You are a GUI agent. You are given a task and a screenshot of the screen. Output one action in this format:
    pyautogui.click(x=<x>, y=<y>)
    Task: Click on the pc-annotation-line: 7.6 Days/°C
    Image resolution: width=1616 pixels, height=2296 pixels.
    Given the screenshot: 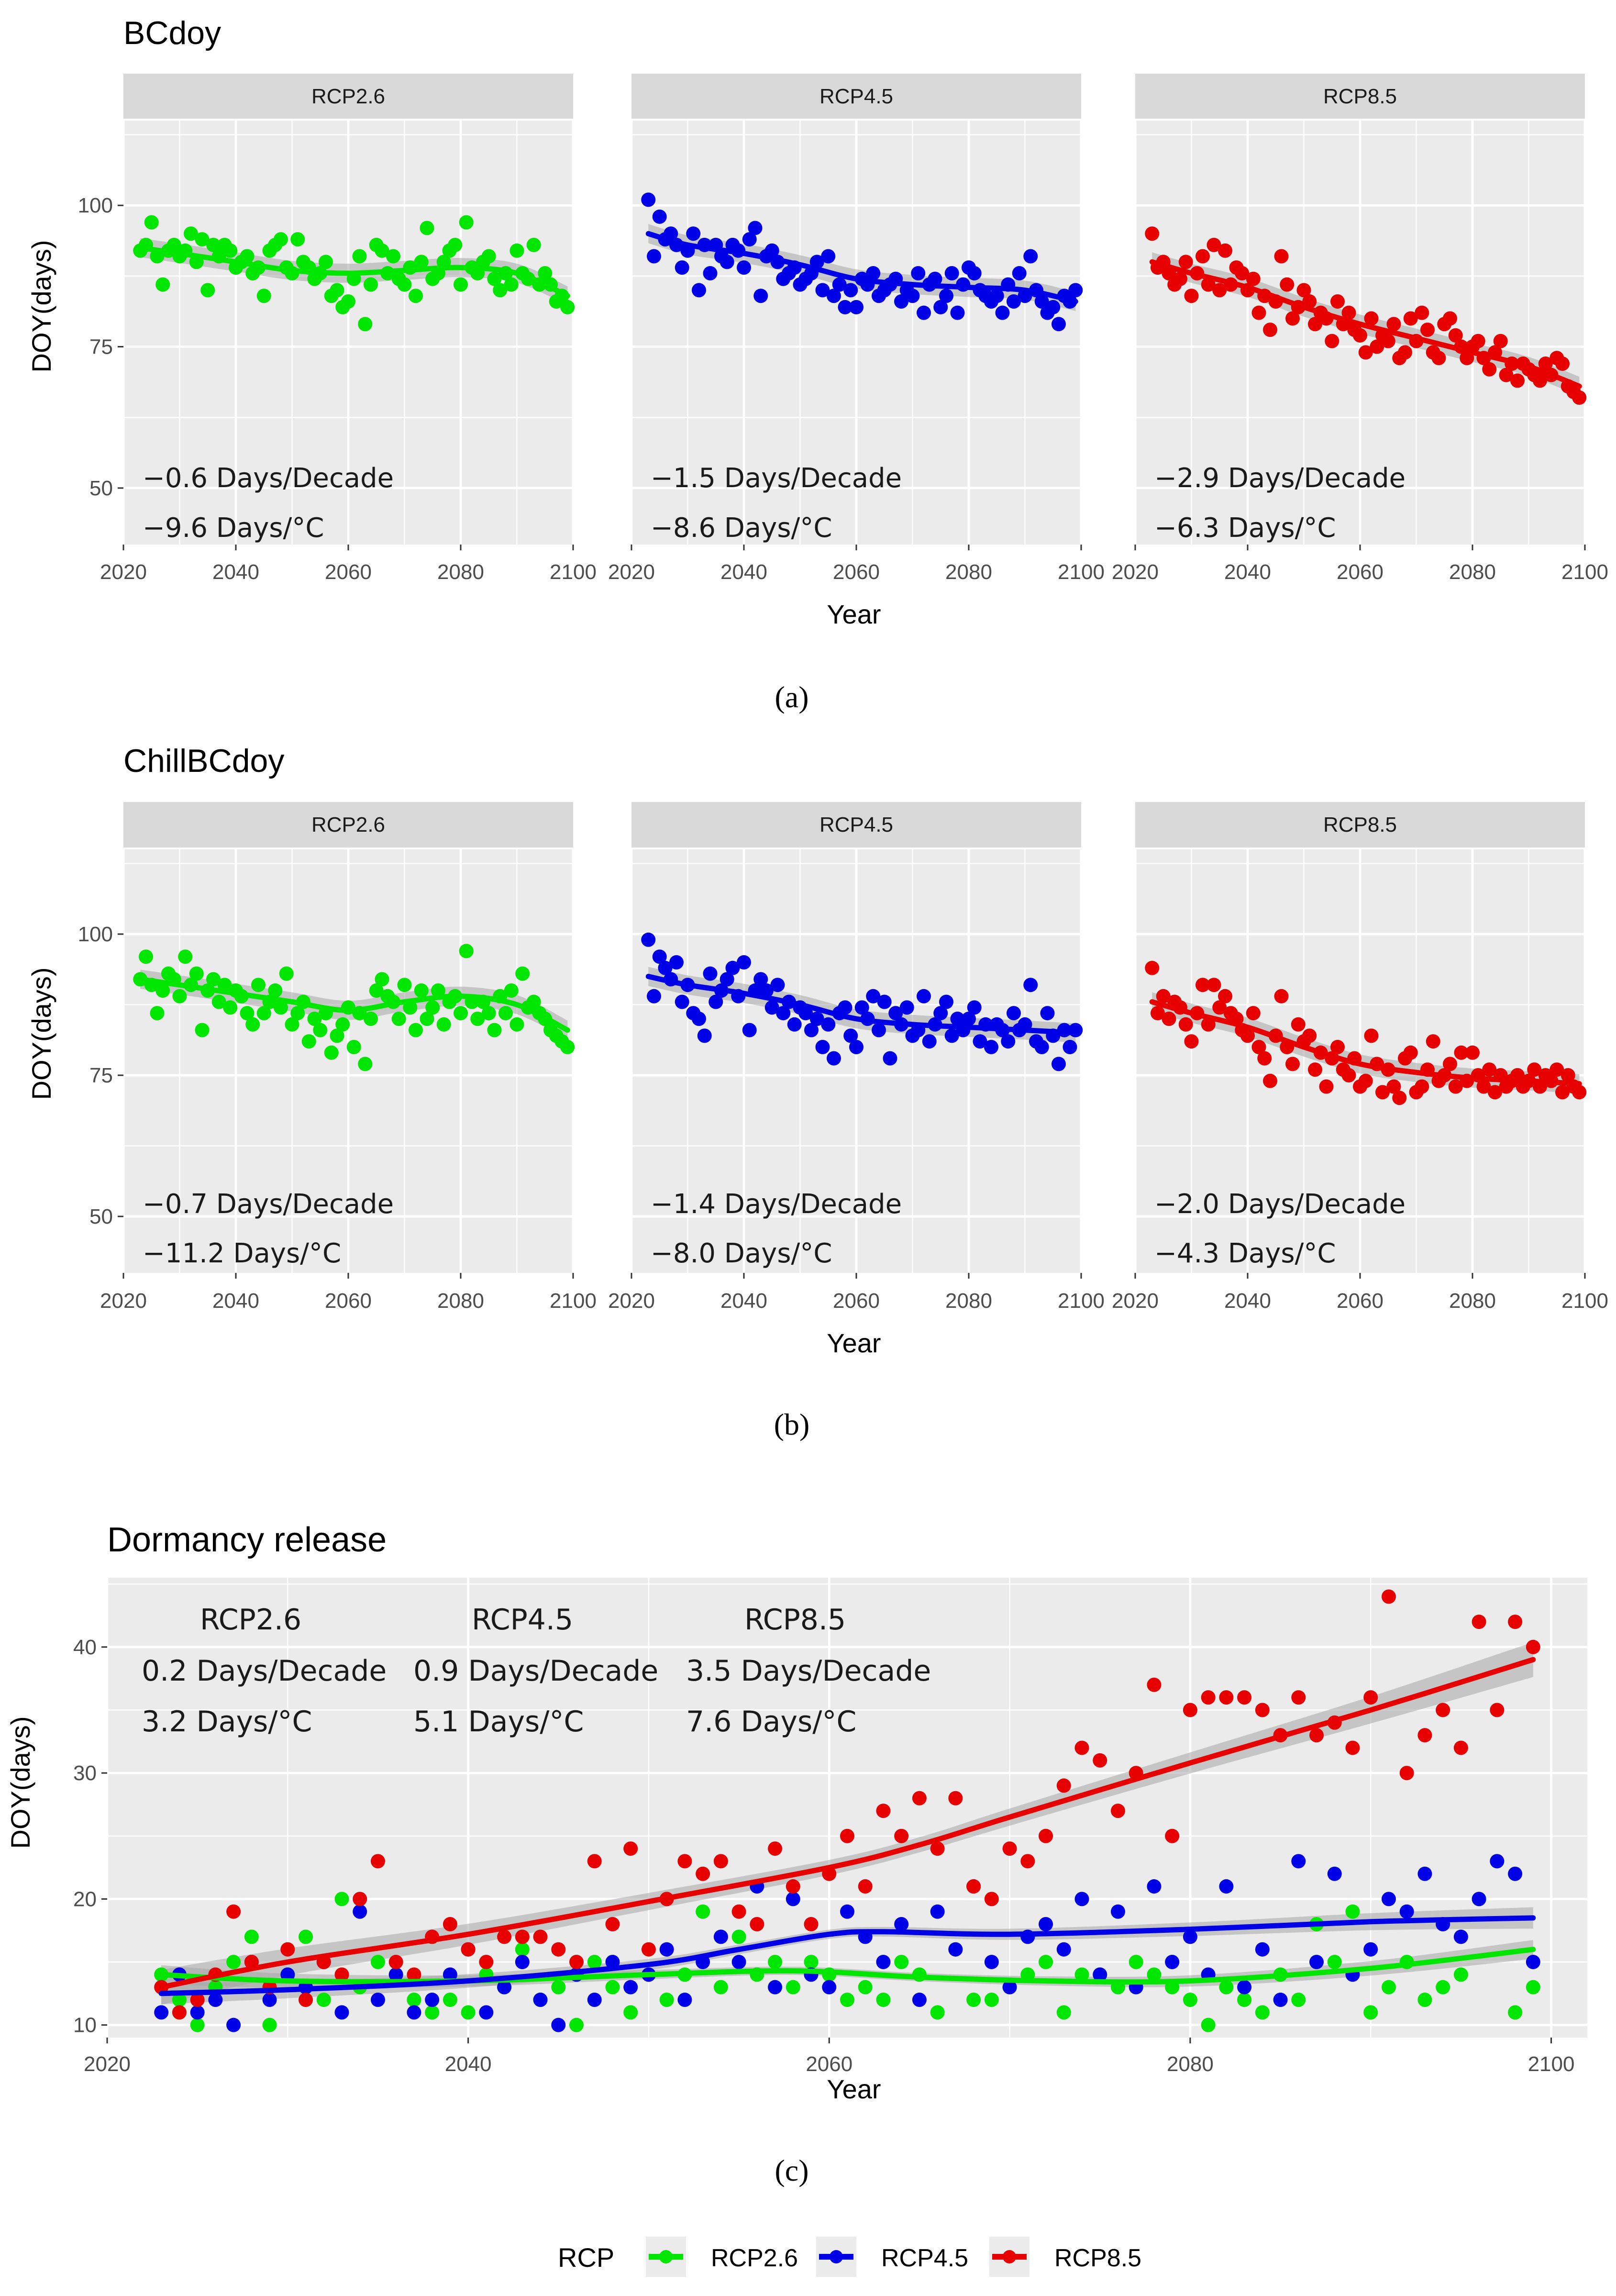 What is the action you would take?
    pyautogui.click(x=771, y=1722)
    